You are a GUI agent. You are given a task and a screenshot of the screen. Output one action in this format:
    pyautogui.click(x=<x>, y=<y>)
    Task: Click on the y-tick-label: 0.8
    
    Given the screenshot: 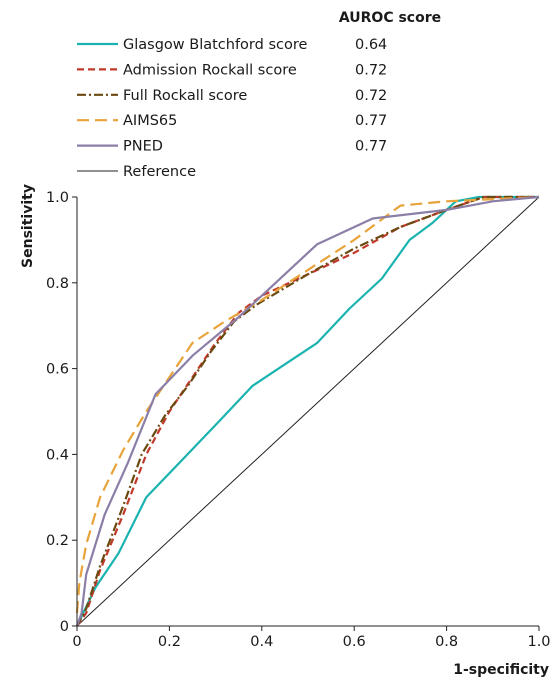 What is the action you would take?
    pyautogui.click(x=57, y=284)
    